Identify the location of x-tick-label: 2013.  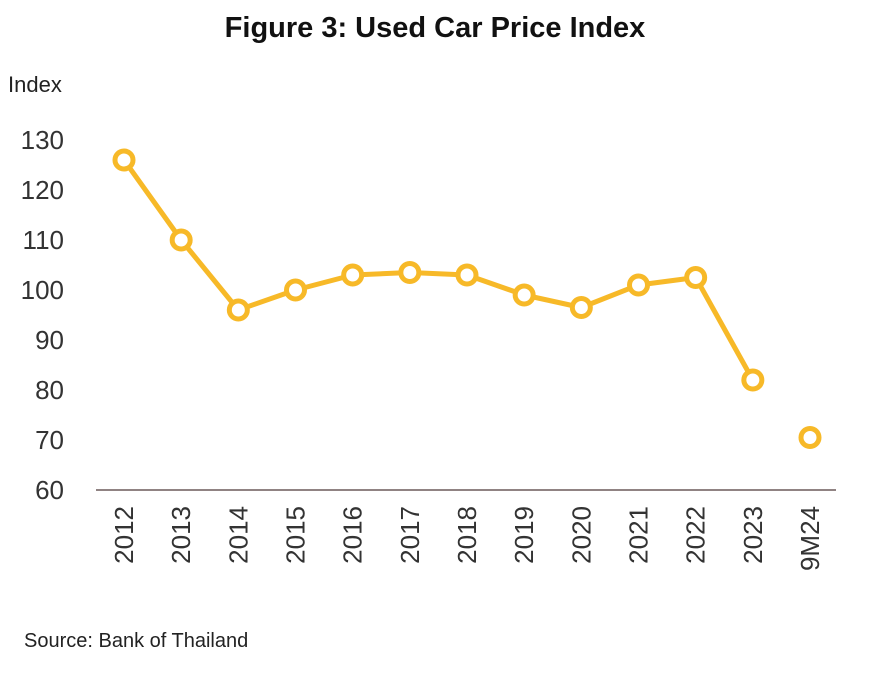
(181, 535).